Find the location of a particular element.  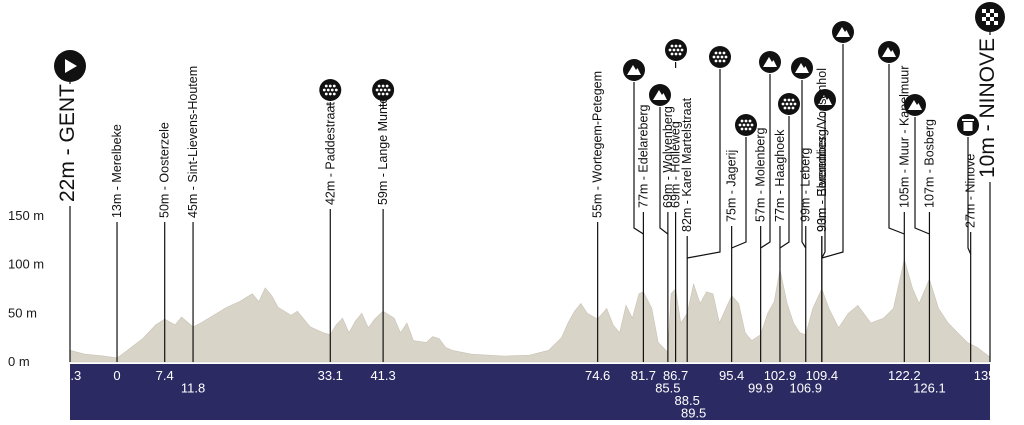

distance-label: 85.5 is located at coordinates (667, 388).